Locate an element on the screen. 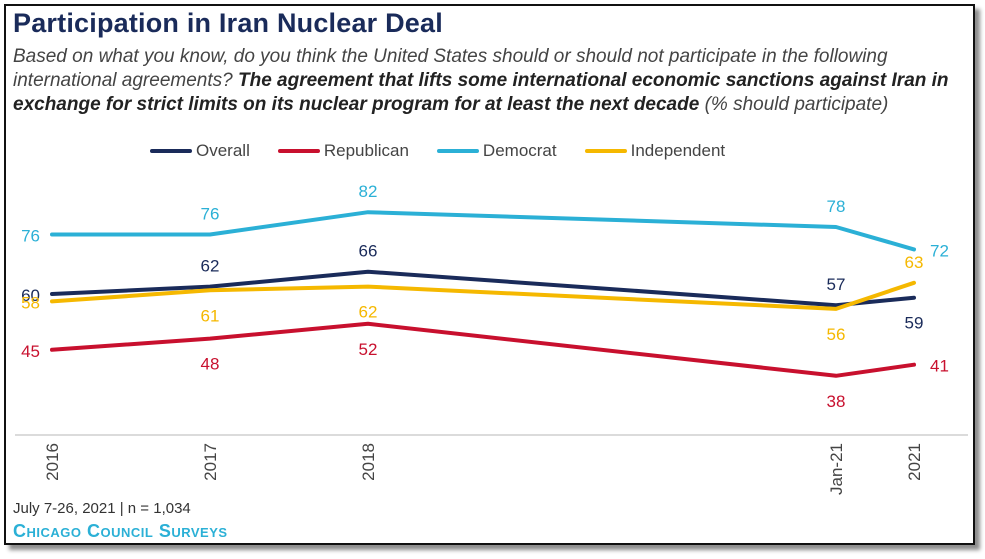 This screenshot has width=985, height=559. legend-swatch-overall is located at coordinates (171, 151).